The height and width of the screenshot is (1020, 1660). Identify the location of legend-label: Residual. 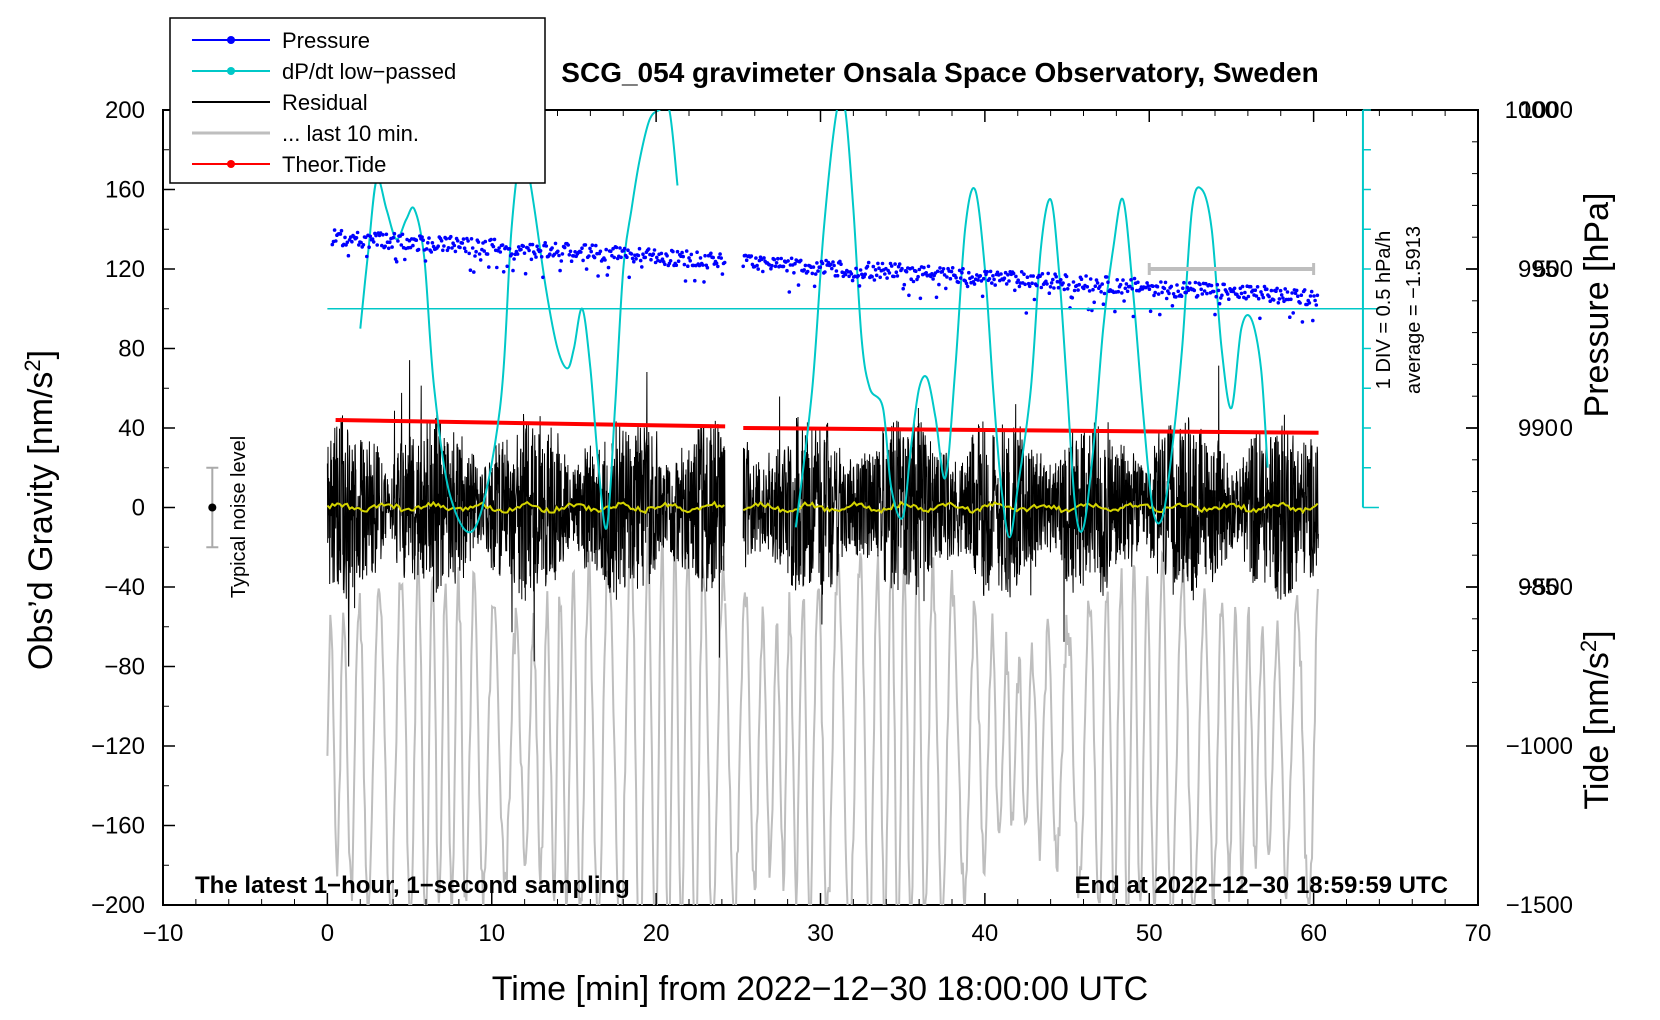
(325, 102).